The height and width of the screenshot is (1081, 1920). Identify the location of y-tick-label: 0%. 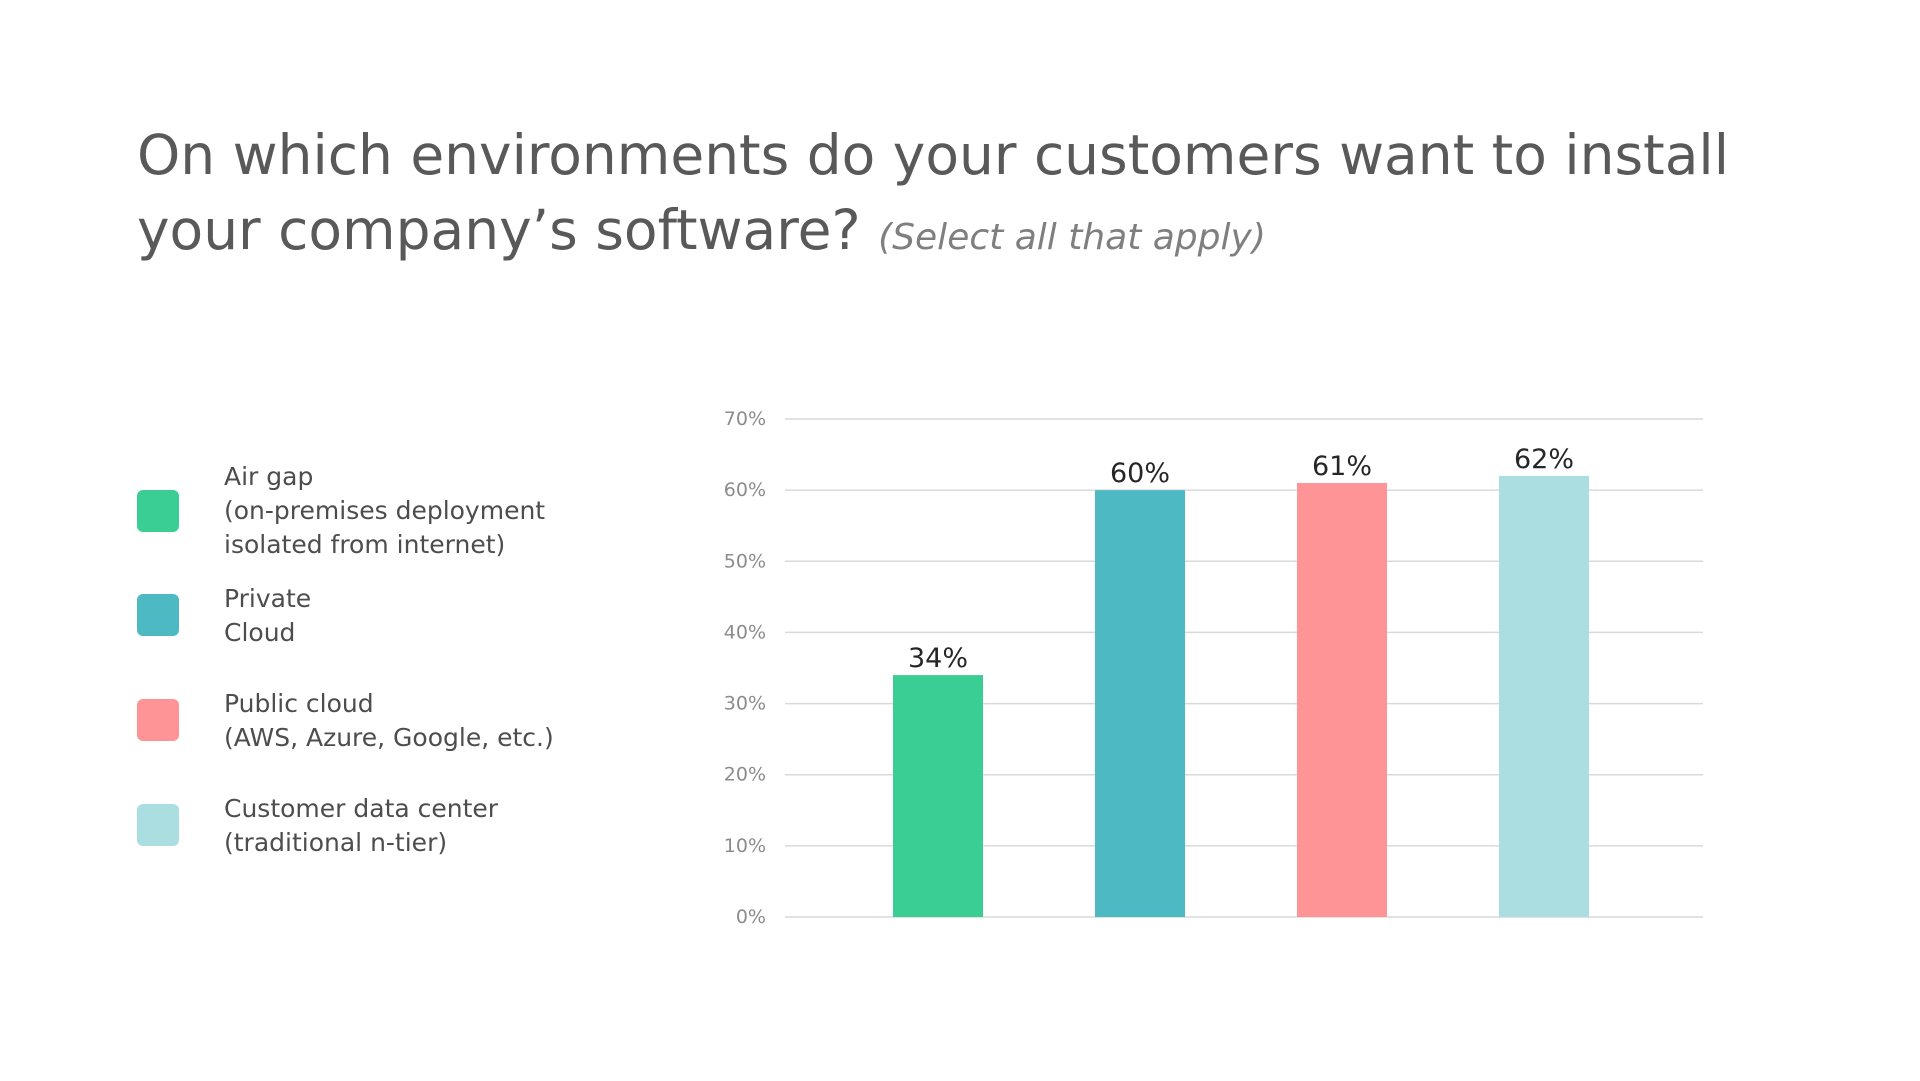
(751, 917).